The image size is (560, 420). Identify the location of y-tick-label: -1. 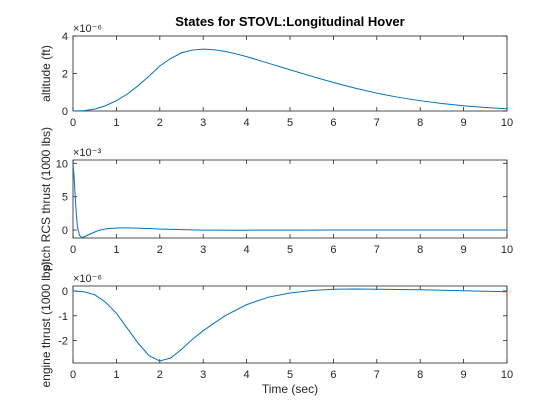
(63, 317).